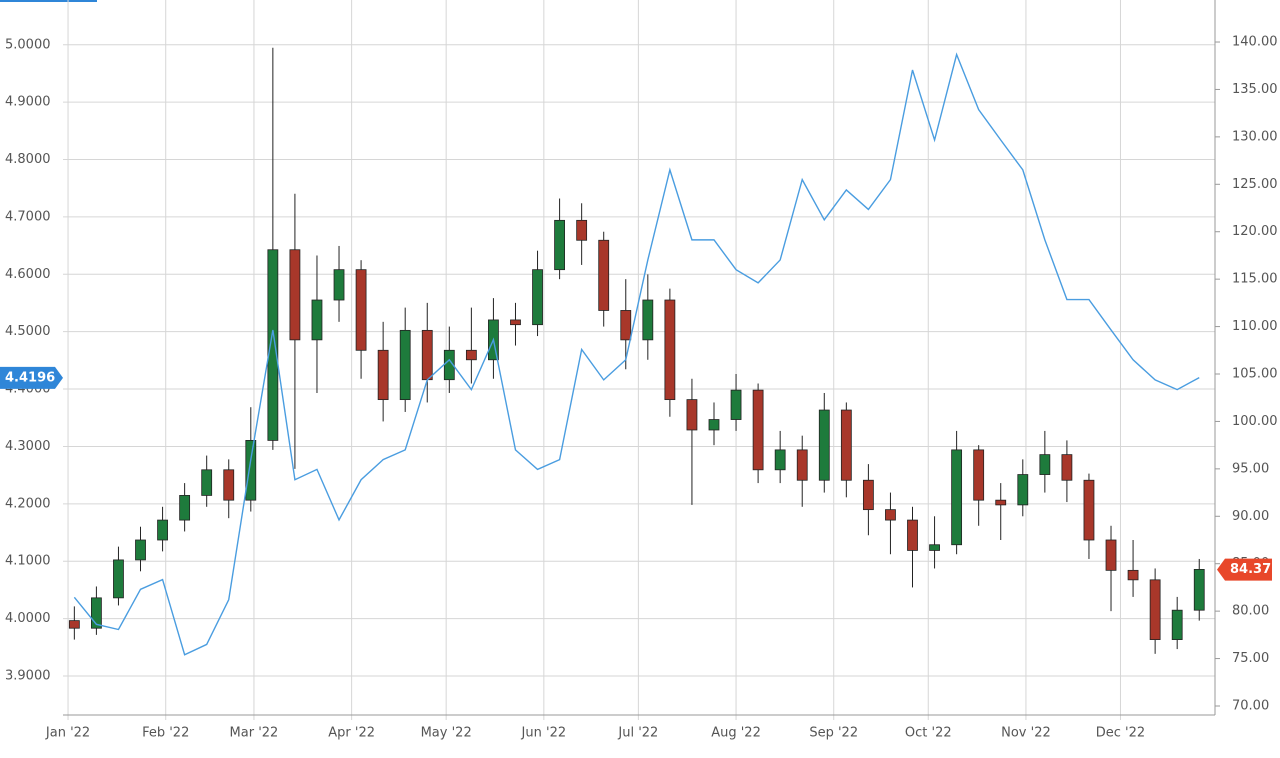  Describe the element at coordinates (28, 675) in the screenshot. I see `y-tick-label: 3.9000` at that location.